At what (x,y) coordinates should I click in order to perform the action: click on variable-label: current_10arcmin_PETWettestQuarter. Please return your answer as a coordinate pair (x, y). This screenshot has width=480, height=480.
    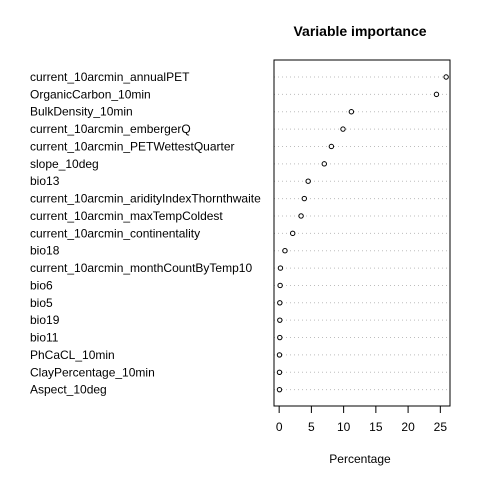
    Looking at the image, I should click on (132, 146).